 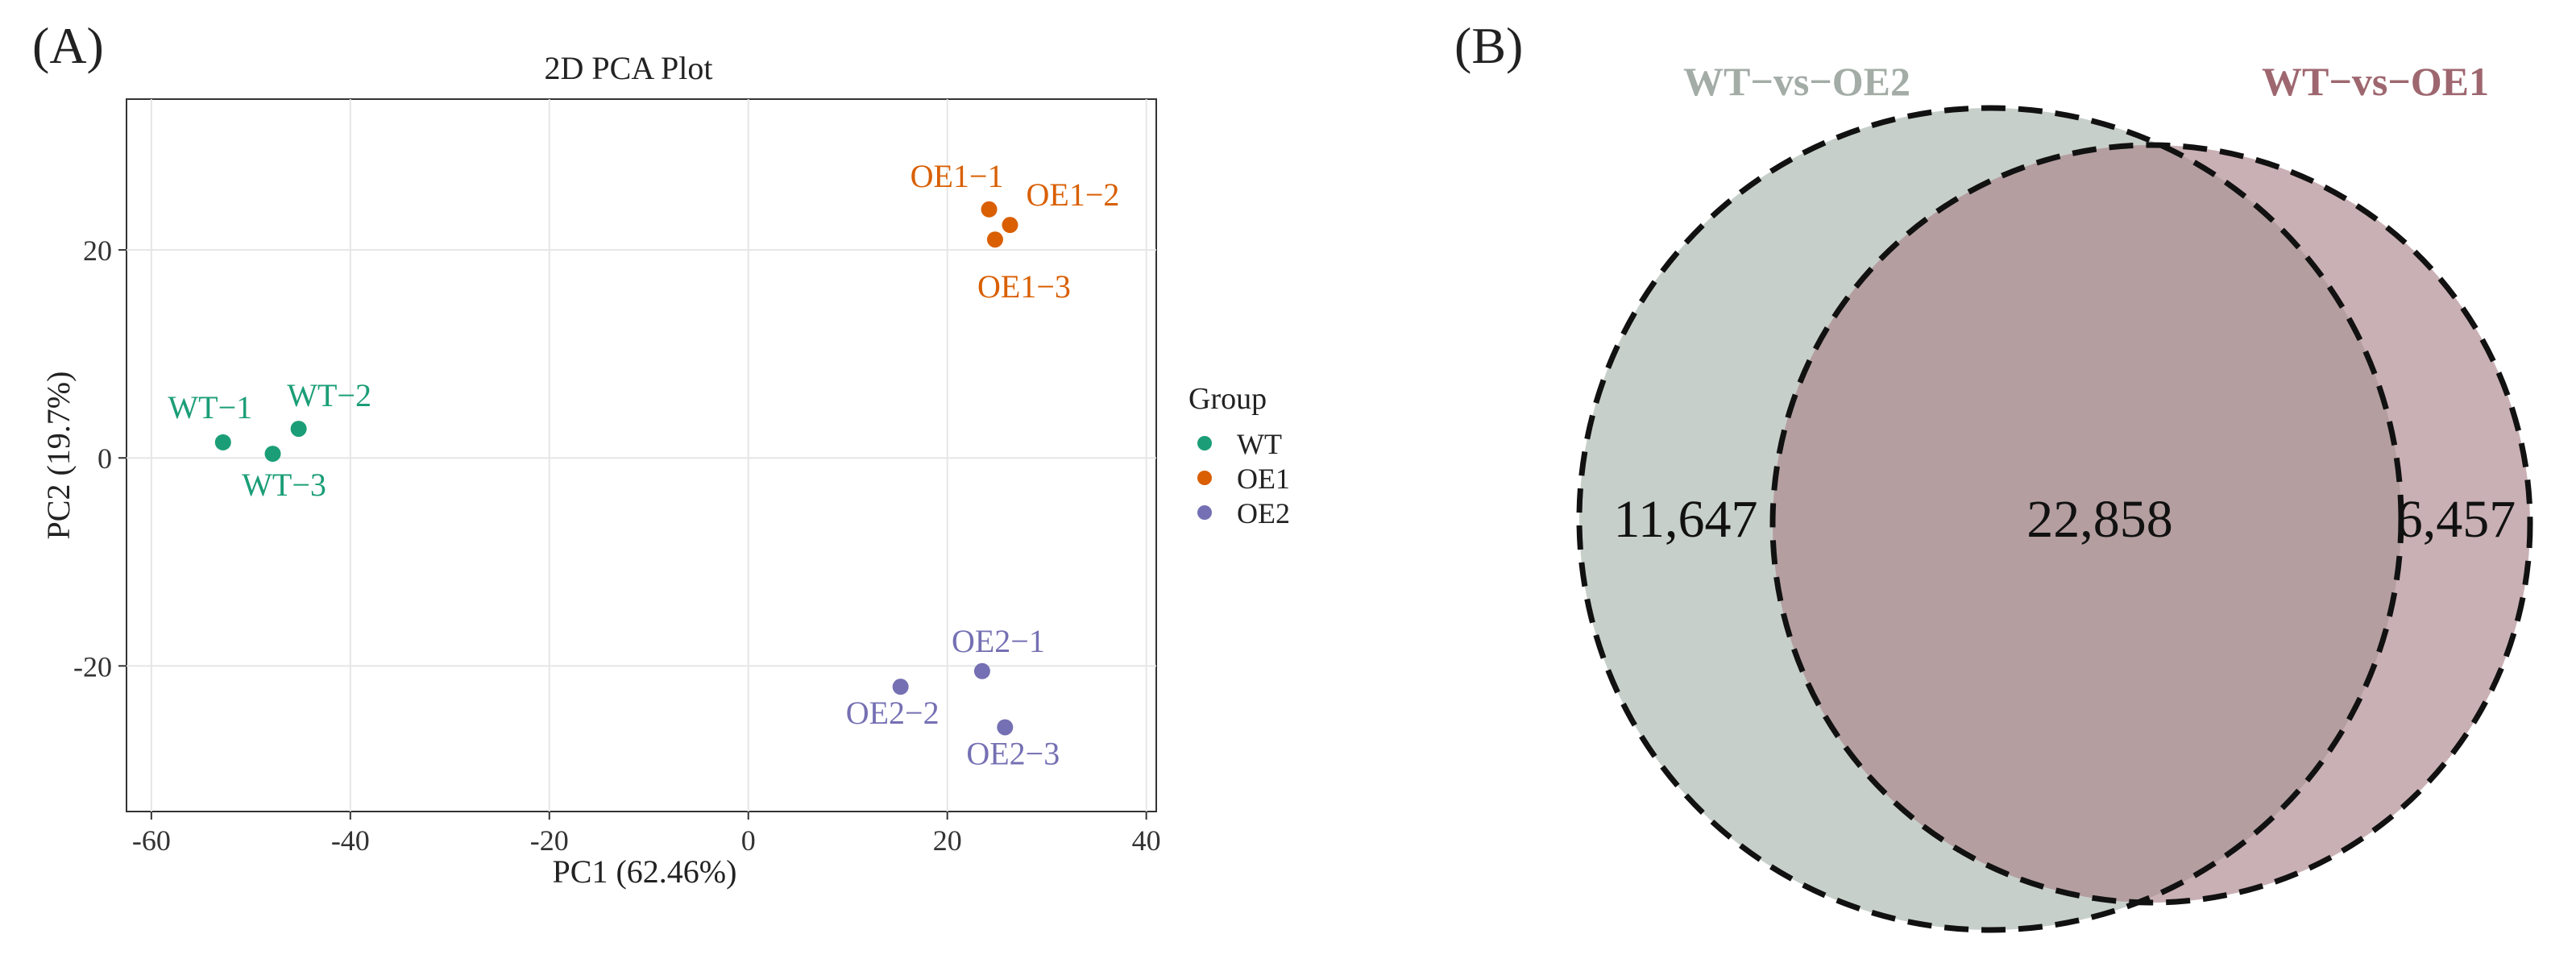 I want to click on y-tick-label: 20, so click(x=97, y=251).